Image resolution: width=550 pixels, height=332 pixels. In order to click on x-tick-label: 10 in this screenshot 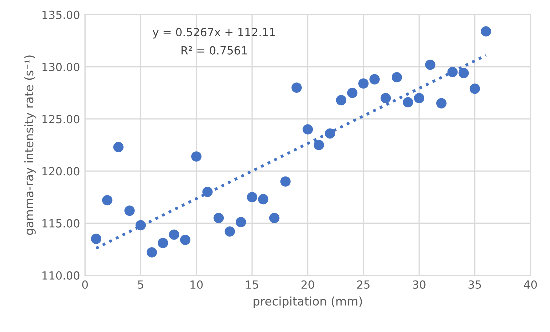, I will do `click(196, 285)`.